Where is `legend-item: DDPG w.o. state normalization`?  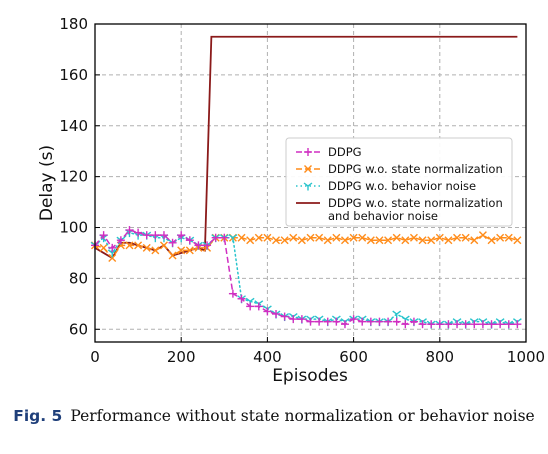 legend-item: DDPG w.o. state normalization is located at coordinates (399, 169).